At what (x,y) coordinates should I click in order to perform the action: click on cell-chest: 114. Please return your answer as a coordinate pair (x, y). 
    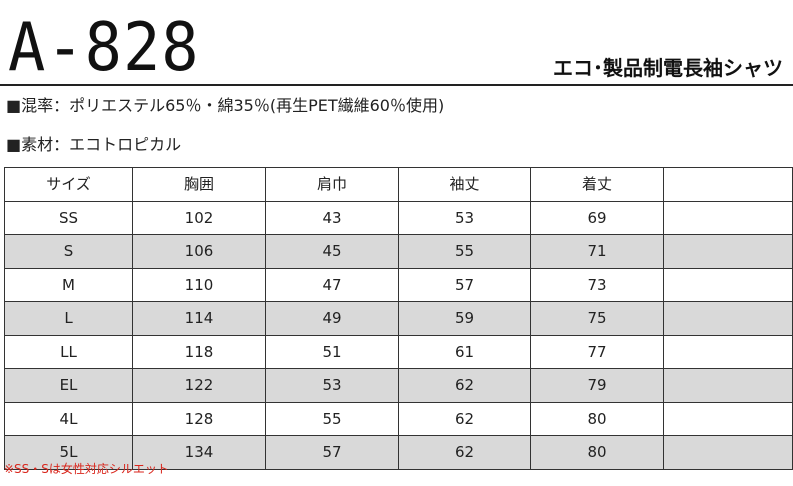
    Looking at the image, I should click on (199, 318).